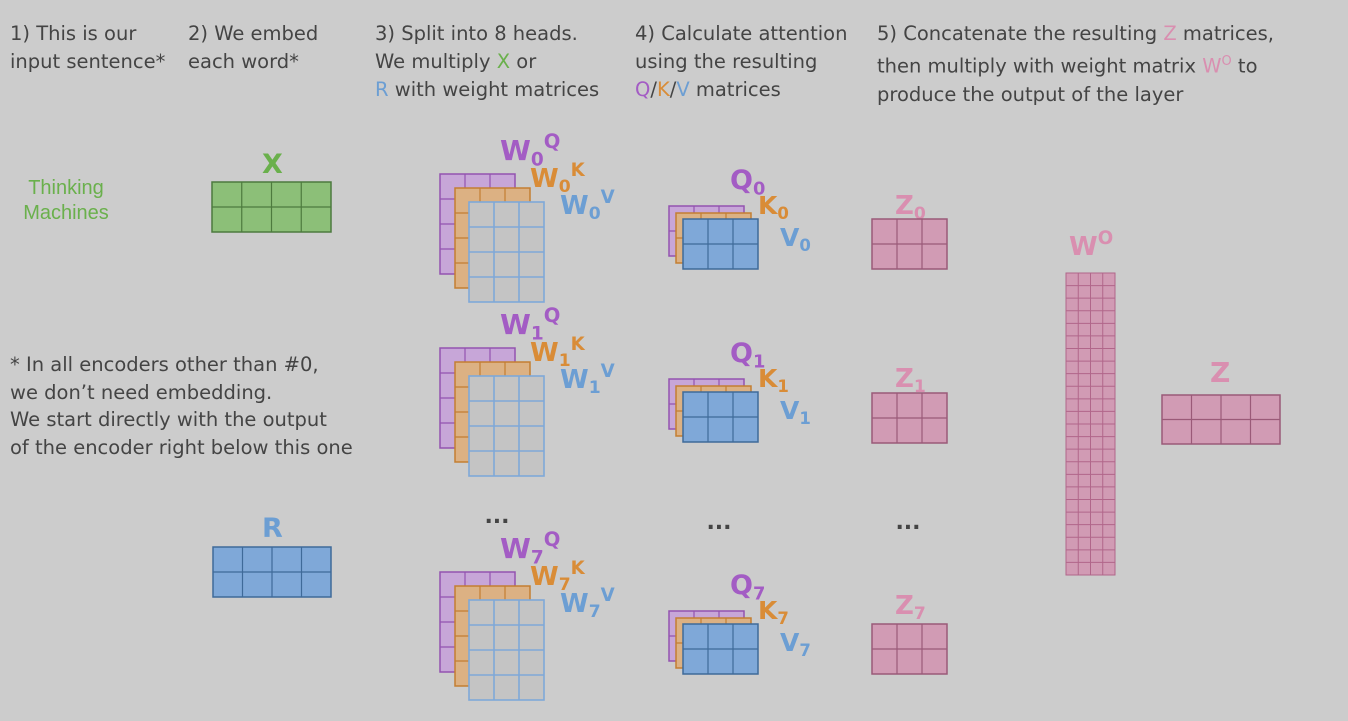 The height and width of the screenshot is (721, 1348). Describe the element at coordinates (87, 48) in the screenshot. I see `step-1-caption: 1) This is our input sentence*` at that location.